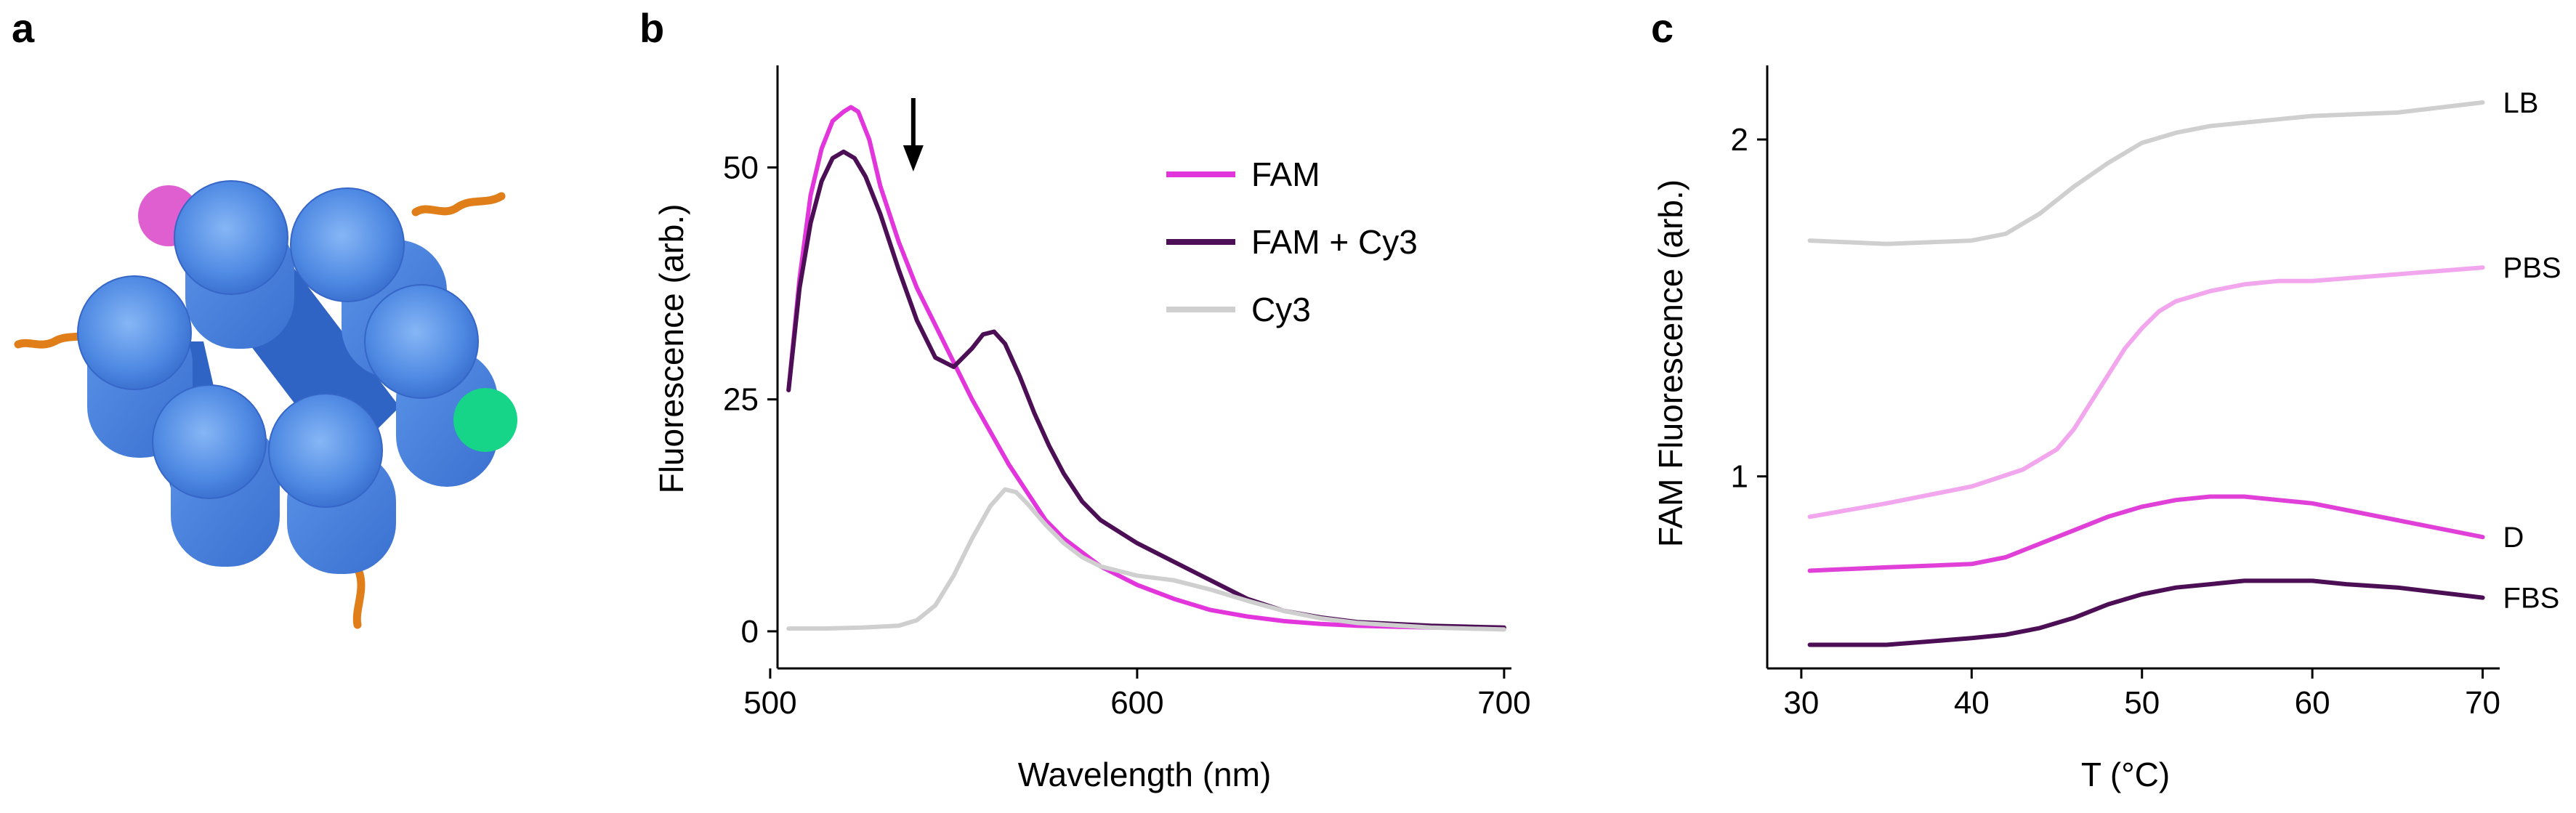 This screenshot has height=813, width=2576. I want to click on dna-origami-helix-bundle, so click(266, 405).